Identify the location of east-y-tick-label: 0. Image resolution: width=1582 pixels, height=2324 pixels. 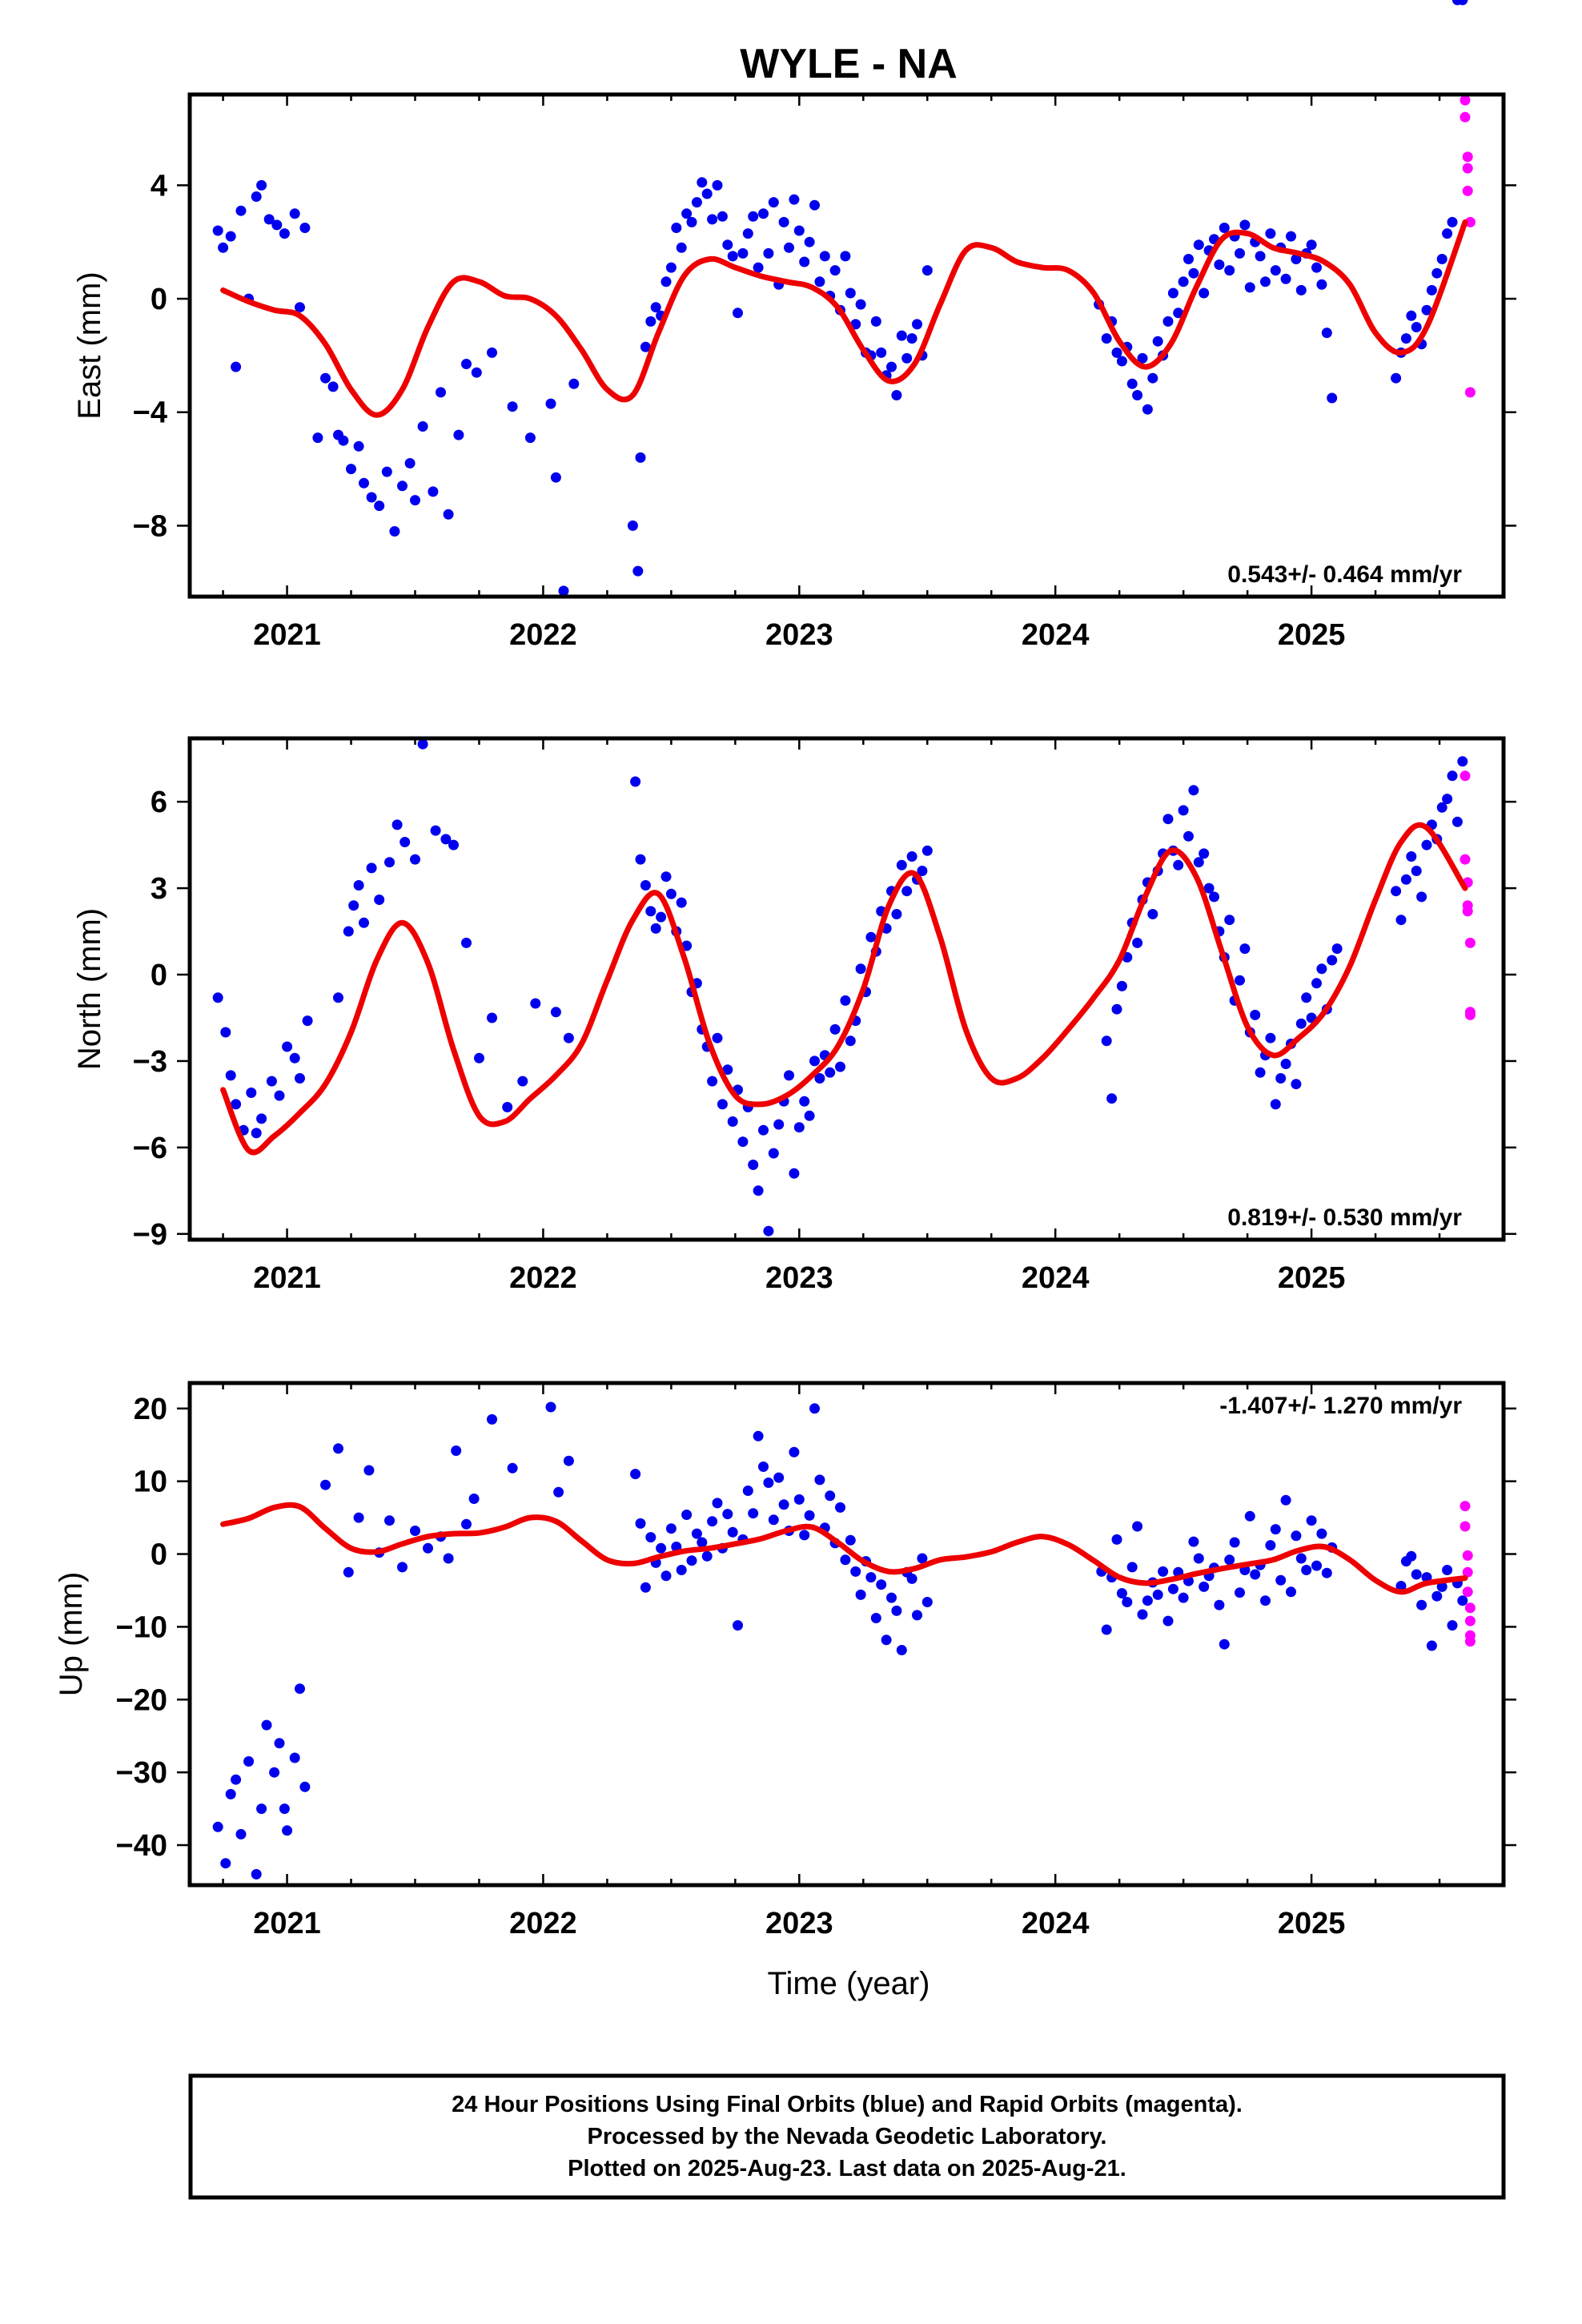
(159, 299).